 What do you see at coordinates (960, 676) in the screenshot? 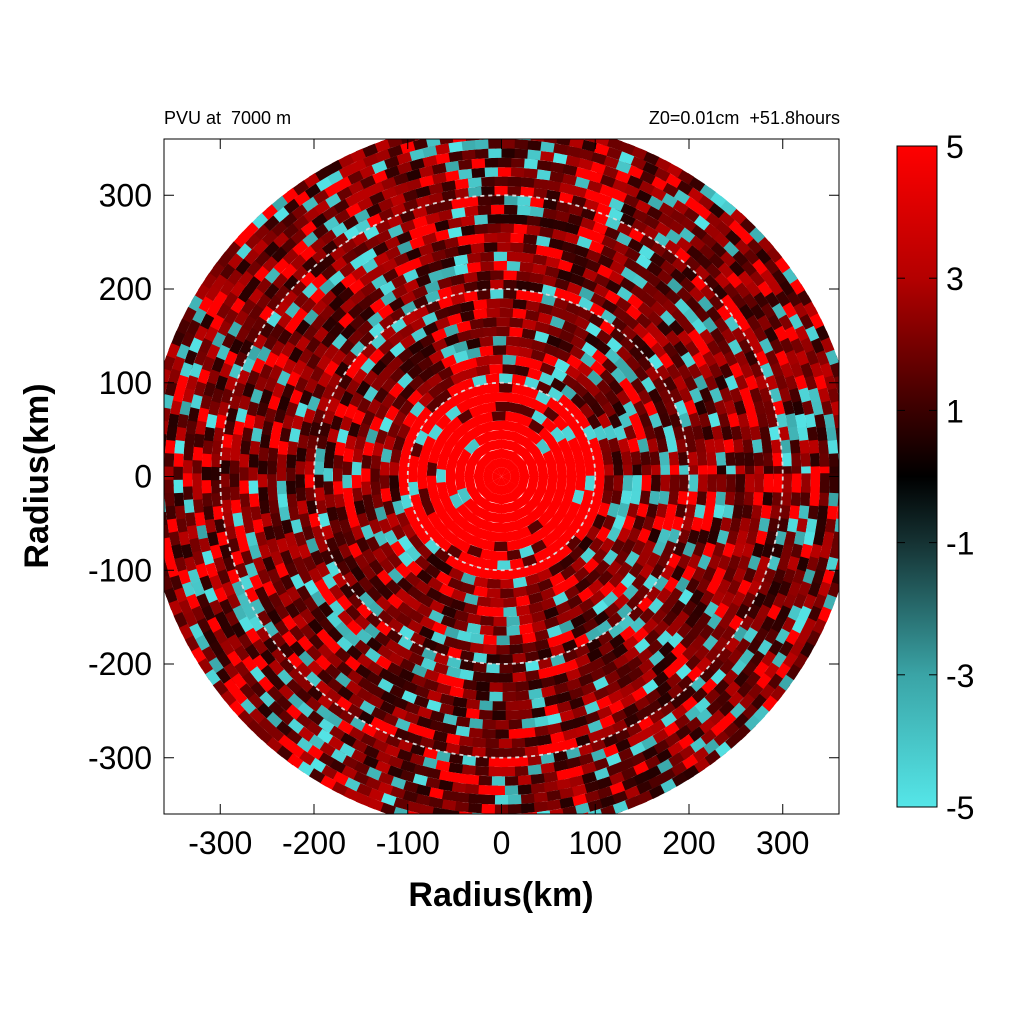
I see `colorbar-tick-label: -3` at bounding box center [960, 676].